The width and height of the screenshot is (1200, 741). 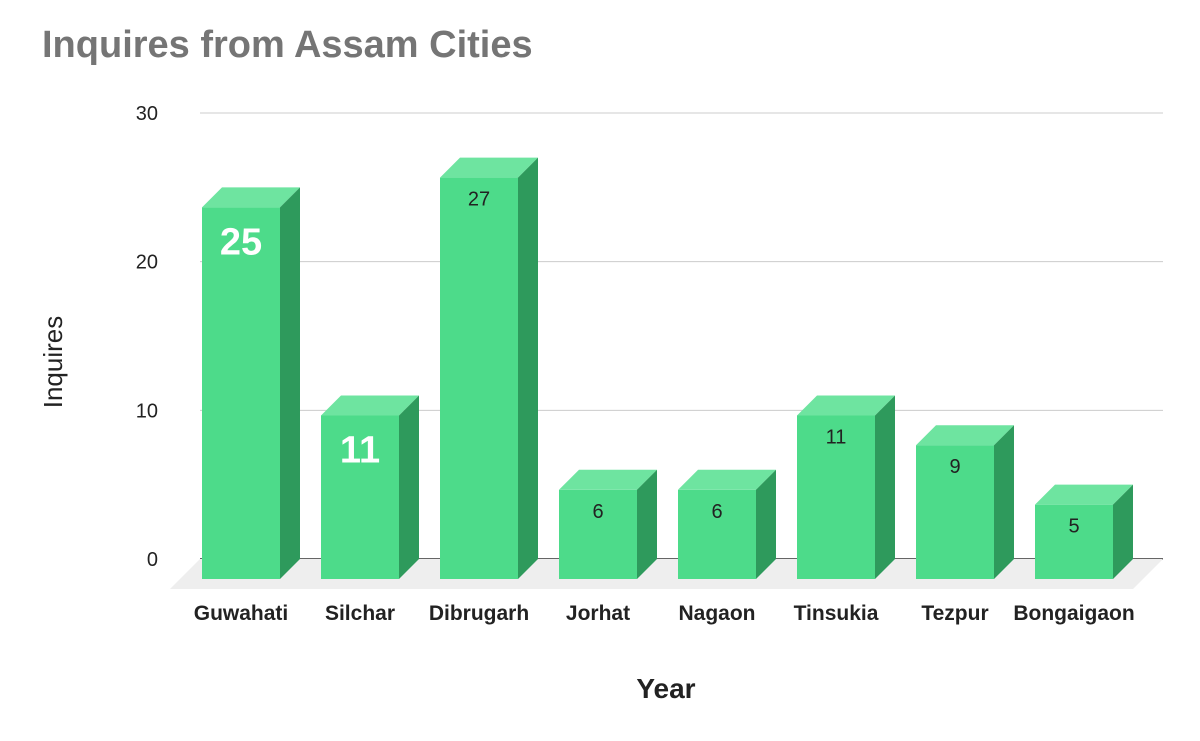 I want to click on x-tick-label: Silchar, so click(x=360, y=613).